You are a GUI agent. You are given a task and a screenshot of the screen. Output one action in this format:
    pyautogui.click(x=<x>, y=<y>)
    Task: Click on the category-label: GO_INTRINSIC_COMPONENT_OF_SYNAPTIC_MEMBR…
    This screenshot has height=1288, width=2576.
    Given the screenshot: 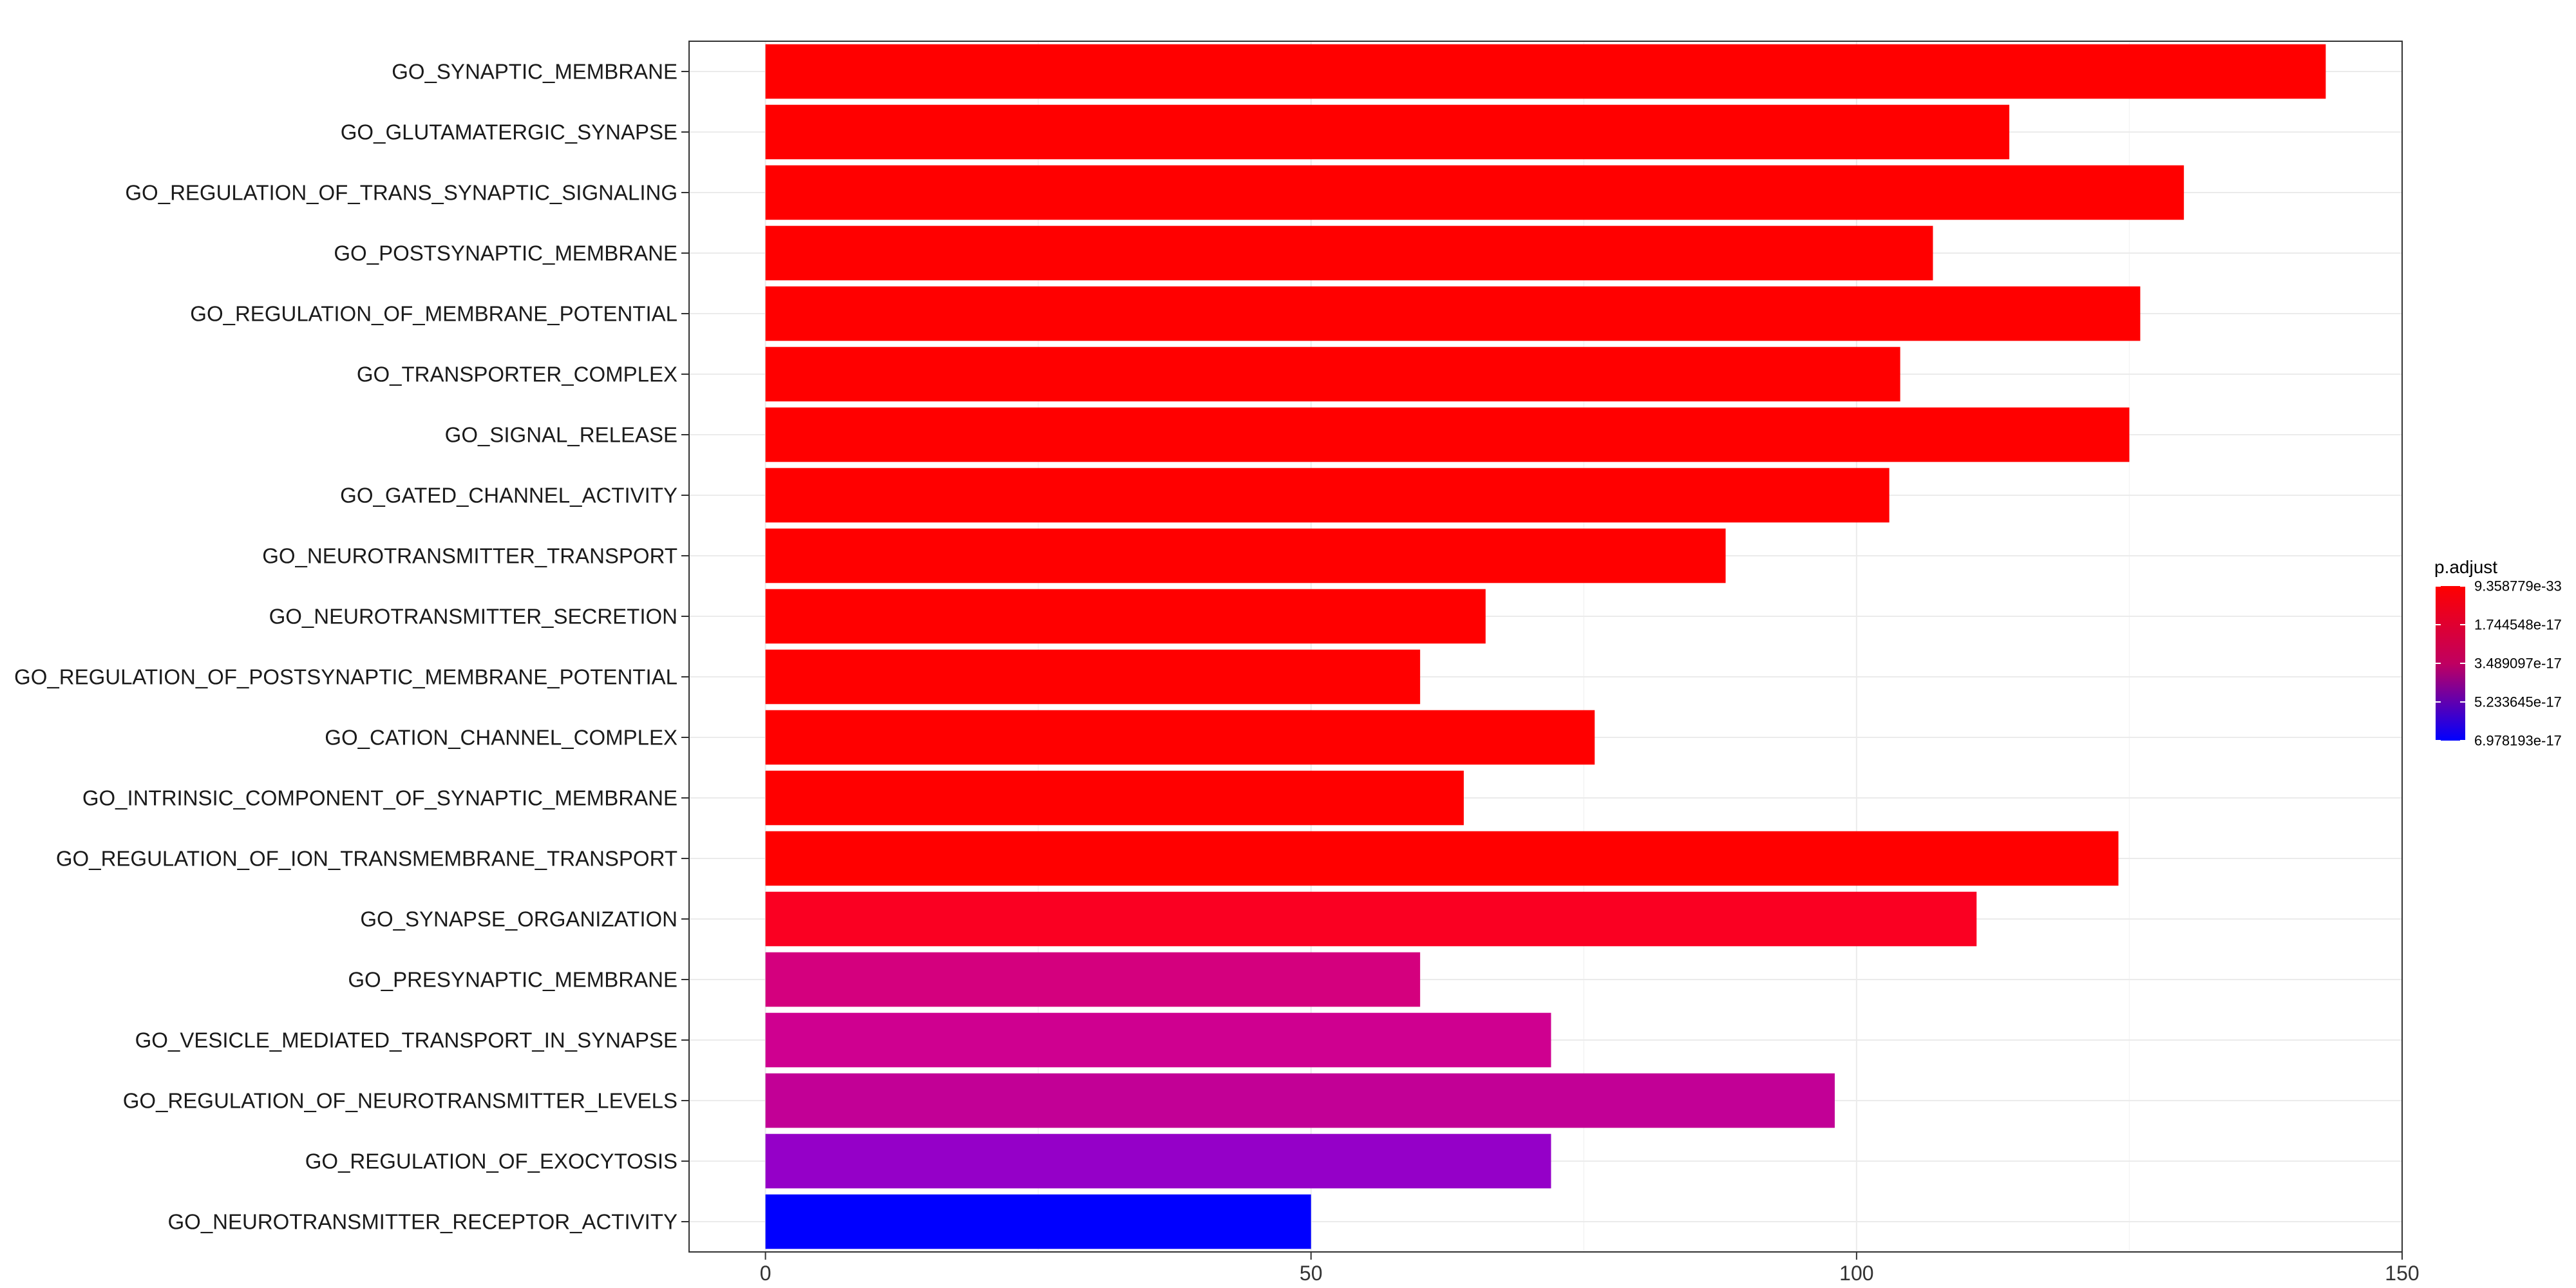 What is the action you would take?
    pyautogui.click(x=380, y=798)
    